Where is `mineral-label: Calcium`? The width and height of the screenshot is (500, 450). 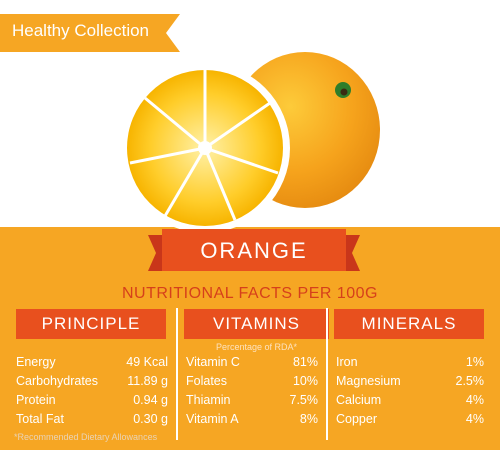
mineral-label: Calcium is located at coordinates (359, 400).